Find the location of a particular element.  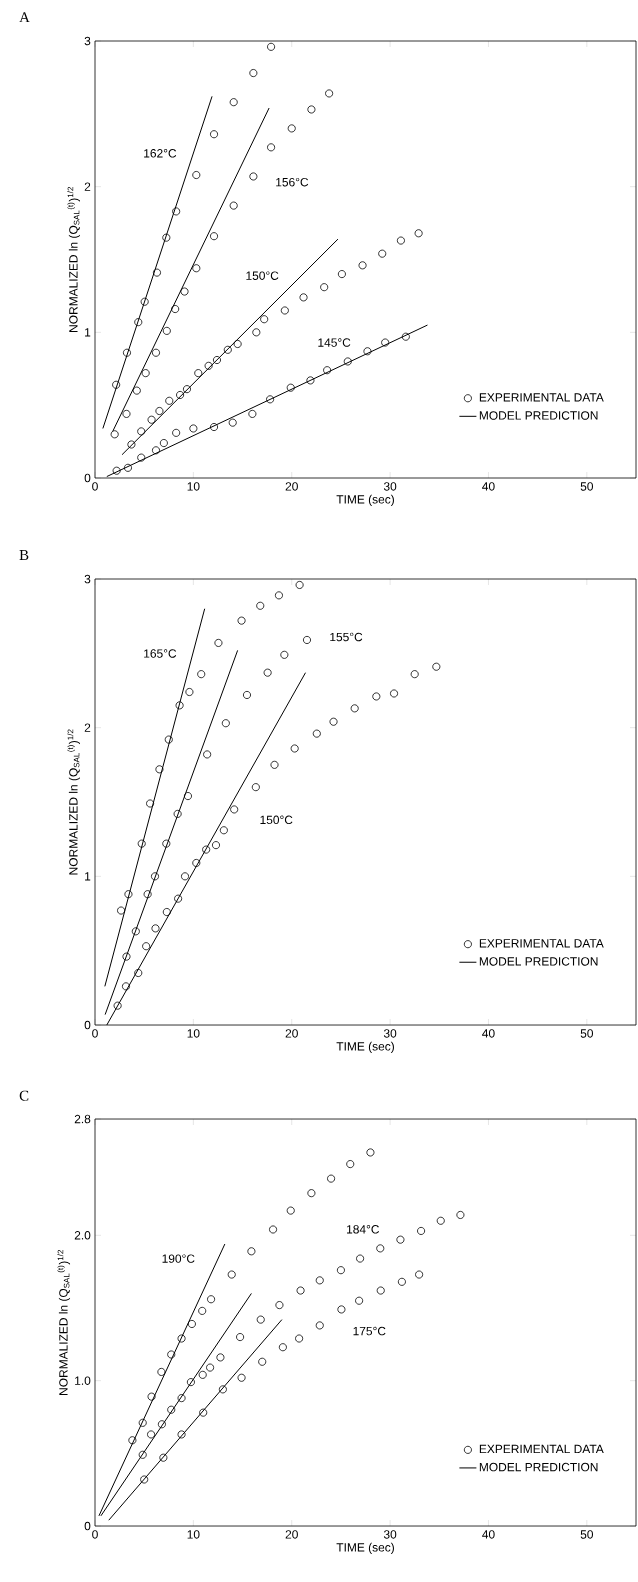

x-tick-label: 0 is located at coordinates (95, 486).